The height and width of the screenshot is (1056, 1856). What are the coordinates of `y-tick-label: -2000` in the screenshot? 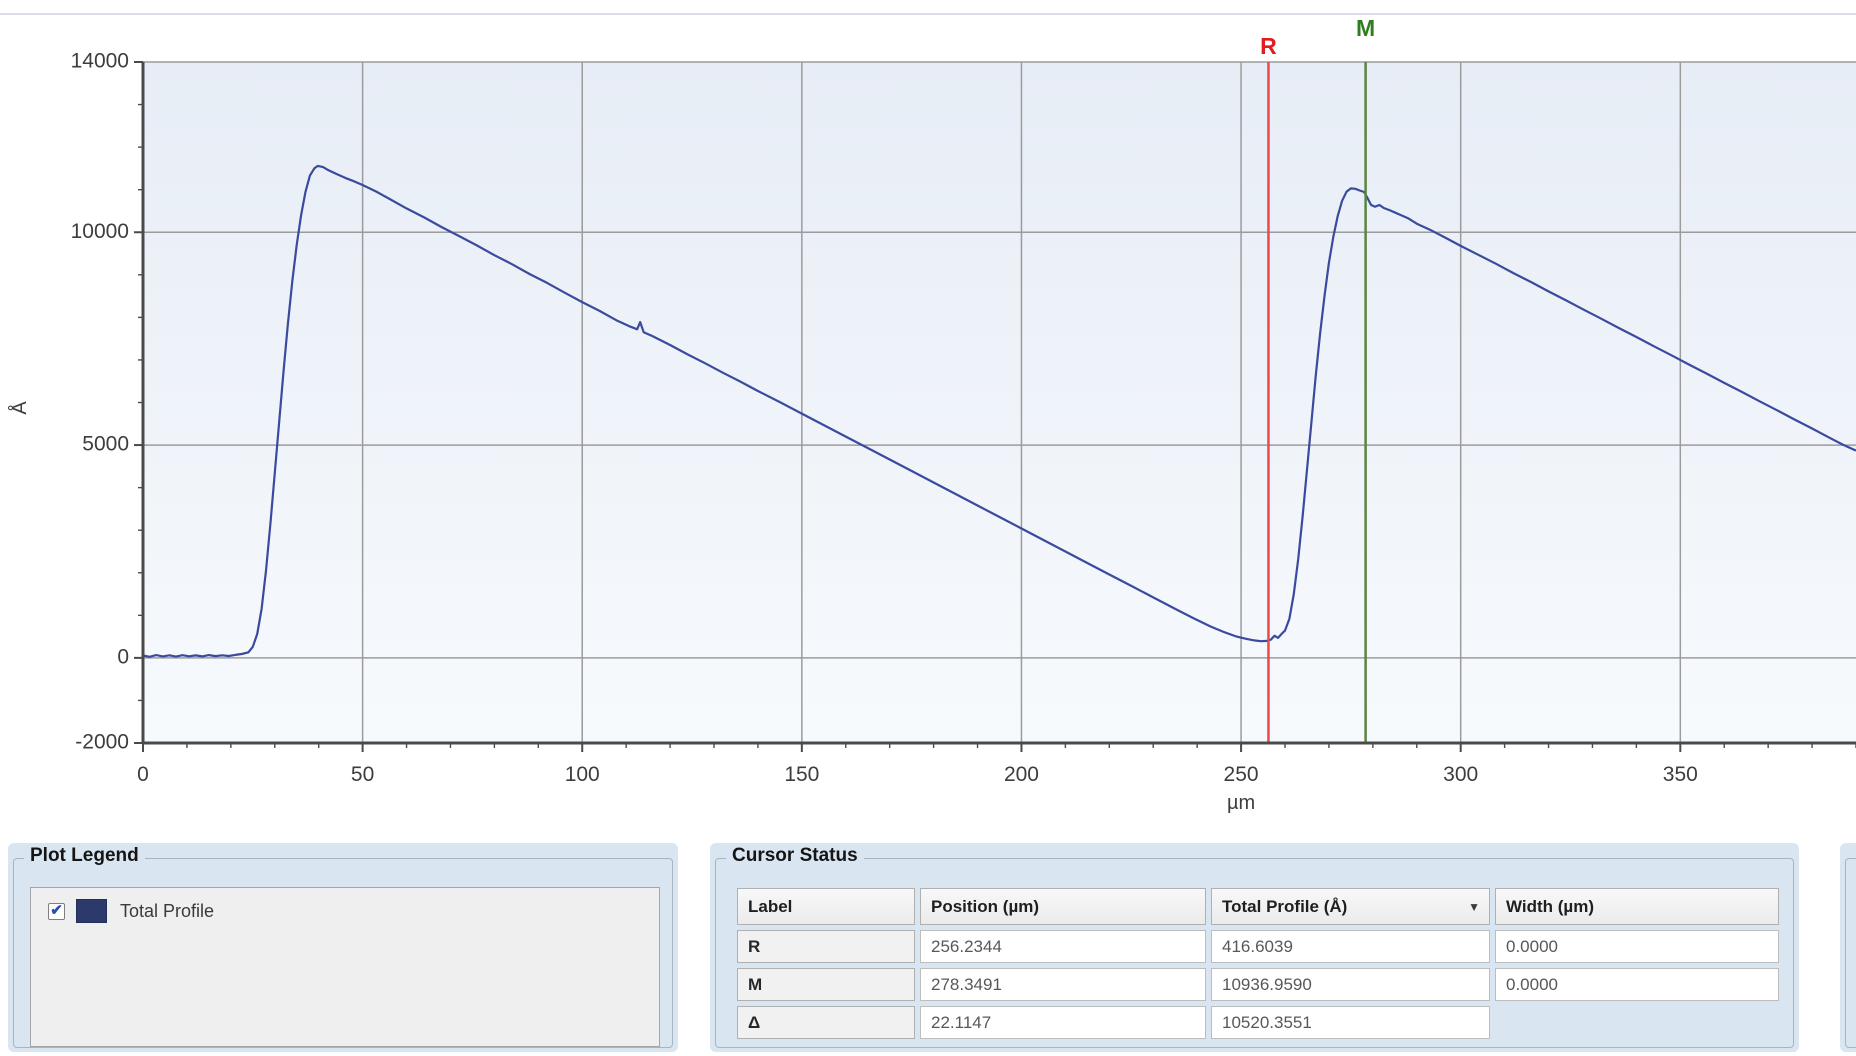 It's located at (102, 742).